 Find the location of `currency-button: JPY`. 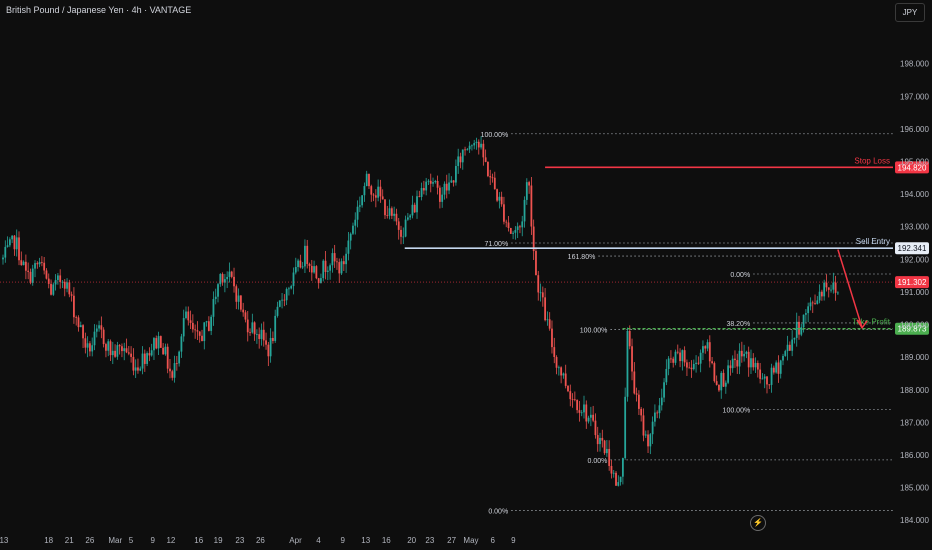

currency-button: JPY is located at coordinates (910, 12).